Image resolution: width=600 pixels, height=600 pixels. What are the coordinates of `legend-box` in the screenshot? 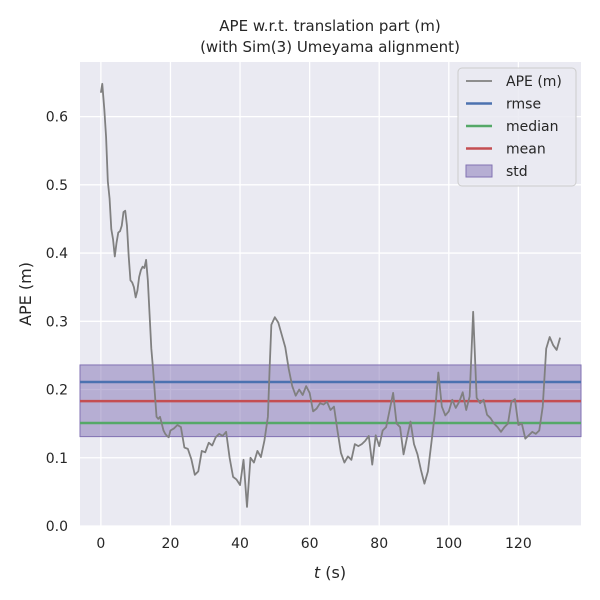 It's located at (517, 127).